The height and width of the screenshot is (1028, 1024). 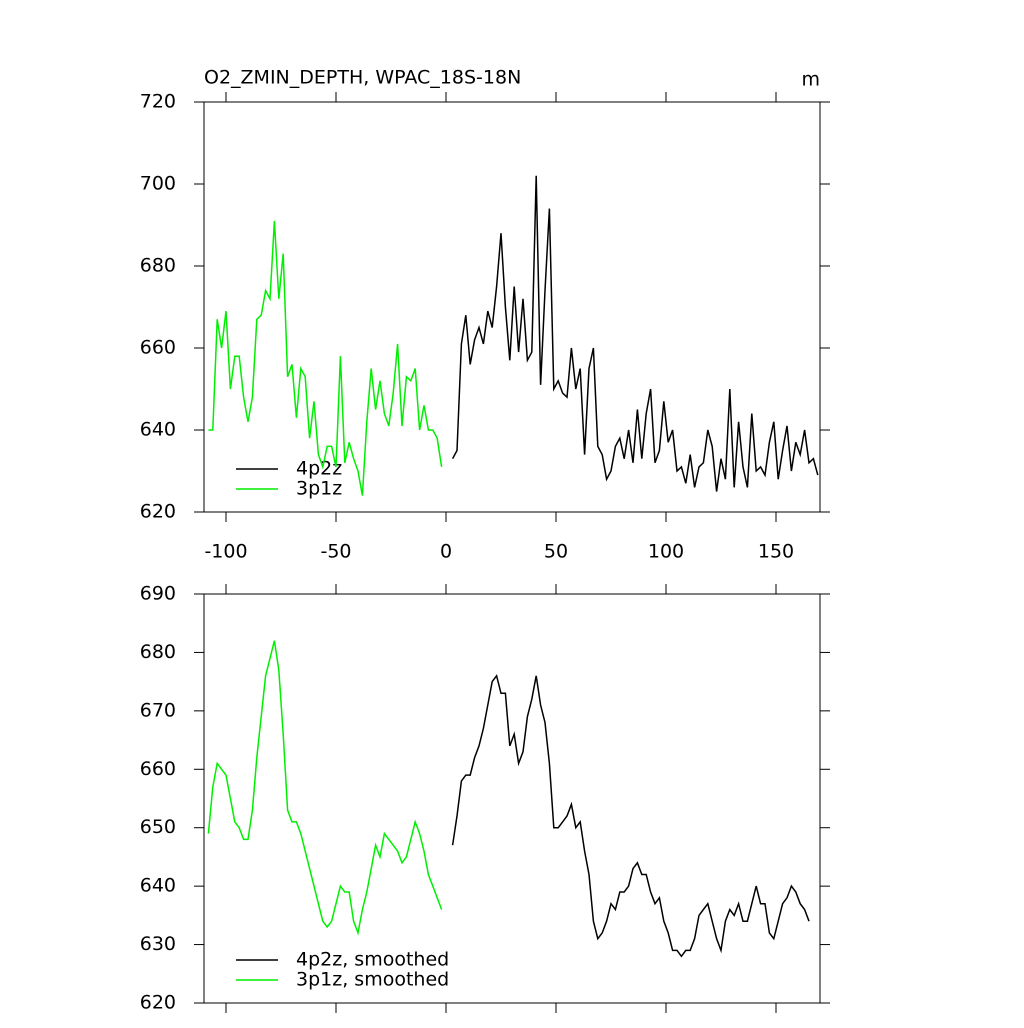 I want to click on y-tick-label: 630, so click(x=158, y=944).